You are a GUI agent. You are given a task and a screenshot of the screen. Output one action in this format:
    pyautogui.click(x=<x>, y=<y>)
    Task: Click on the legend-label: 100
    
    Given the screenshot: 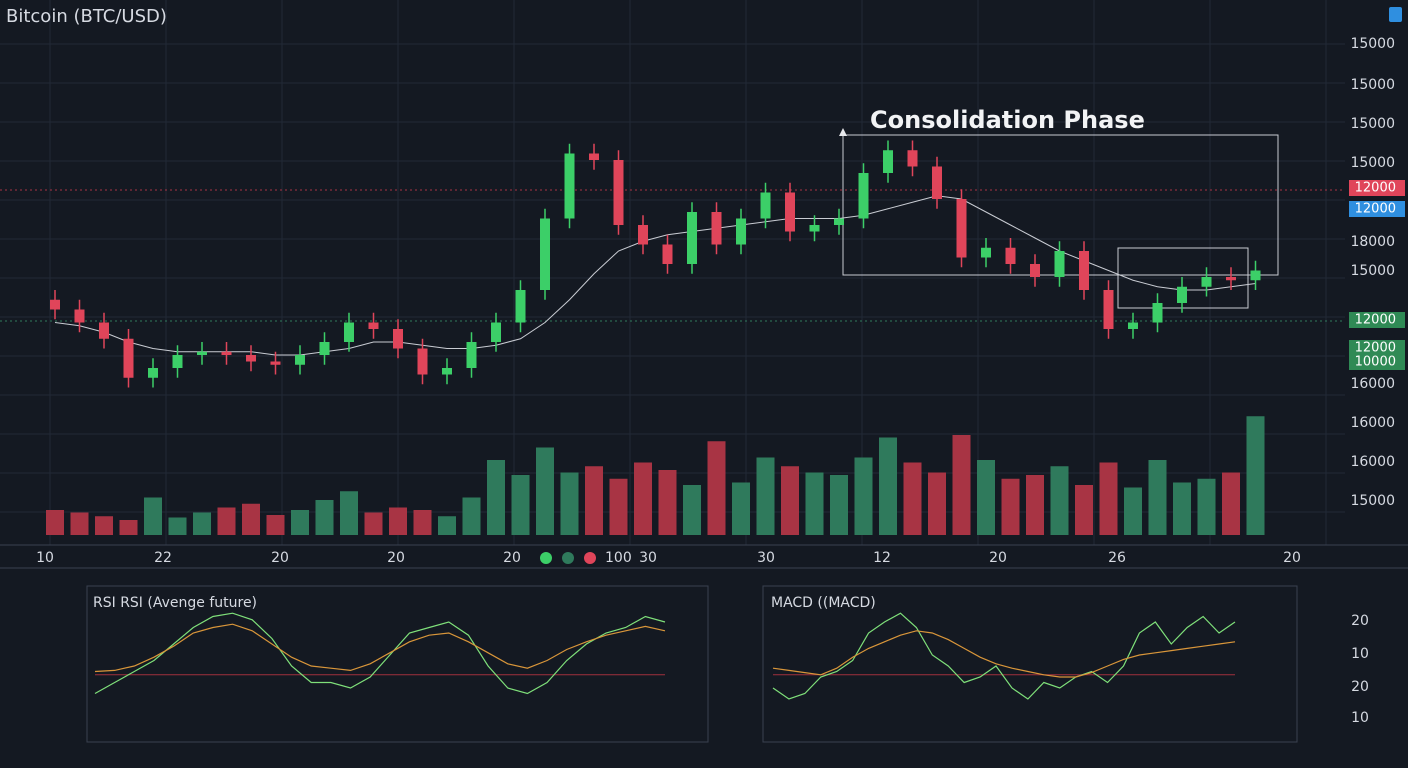 What is the action you would take?
    pyautogui.click(x=618, y=558)
    